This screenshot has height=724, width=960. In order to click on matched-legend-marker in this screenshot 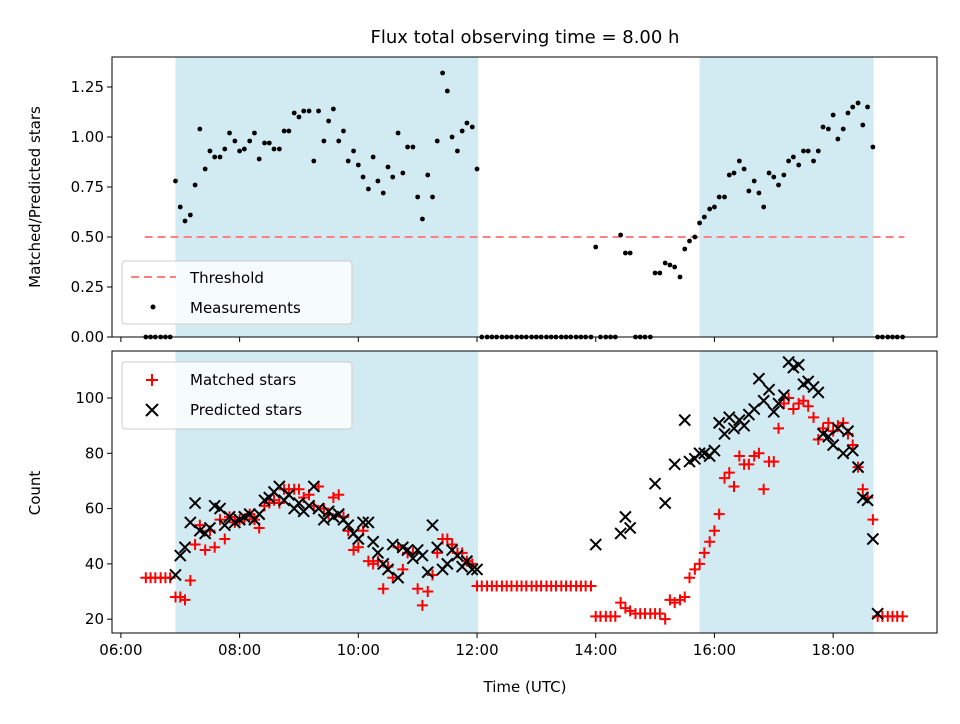, I will do `click(152, 380)`.